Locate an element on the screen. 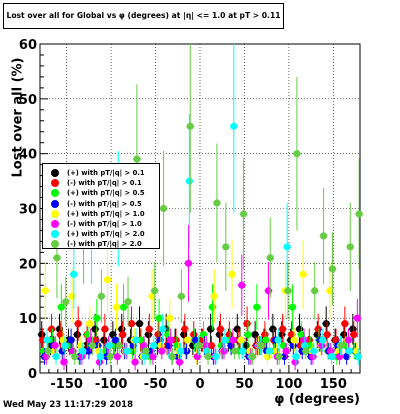 This screenshot has height=414, width=400. y-tick-label: 60 is located at coordinates (28, 45).